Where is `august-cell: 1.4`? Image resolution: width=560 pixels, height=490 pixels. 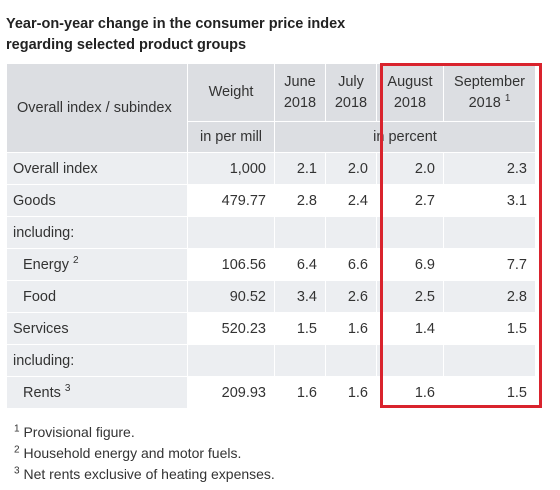 august-cell: 1.4 is located at coordinates (410, 328).